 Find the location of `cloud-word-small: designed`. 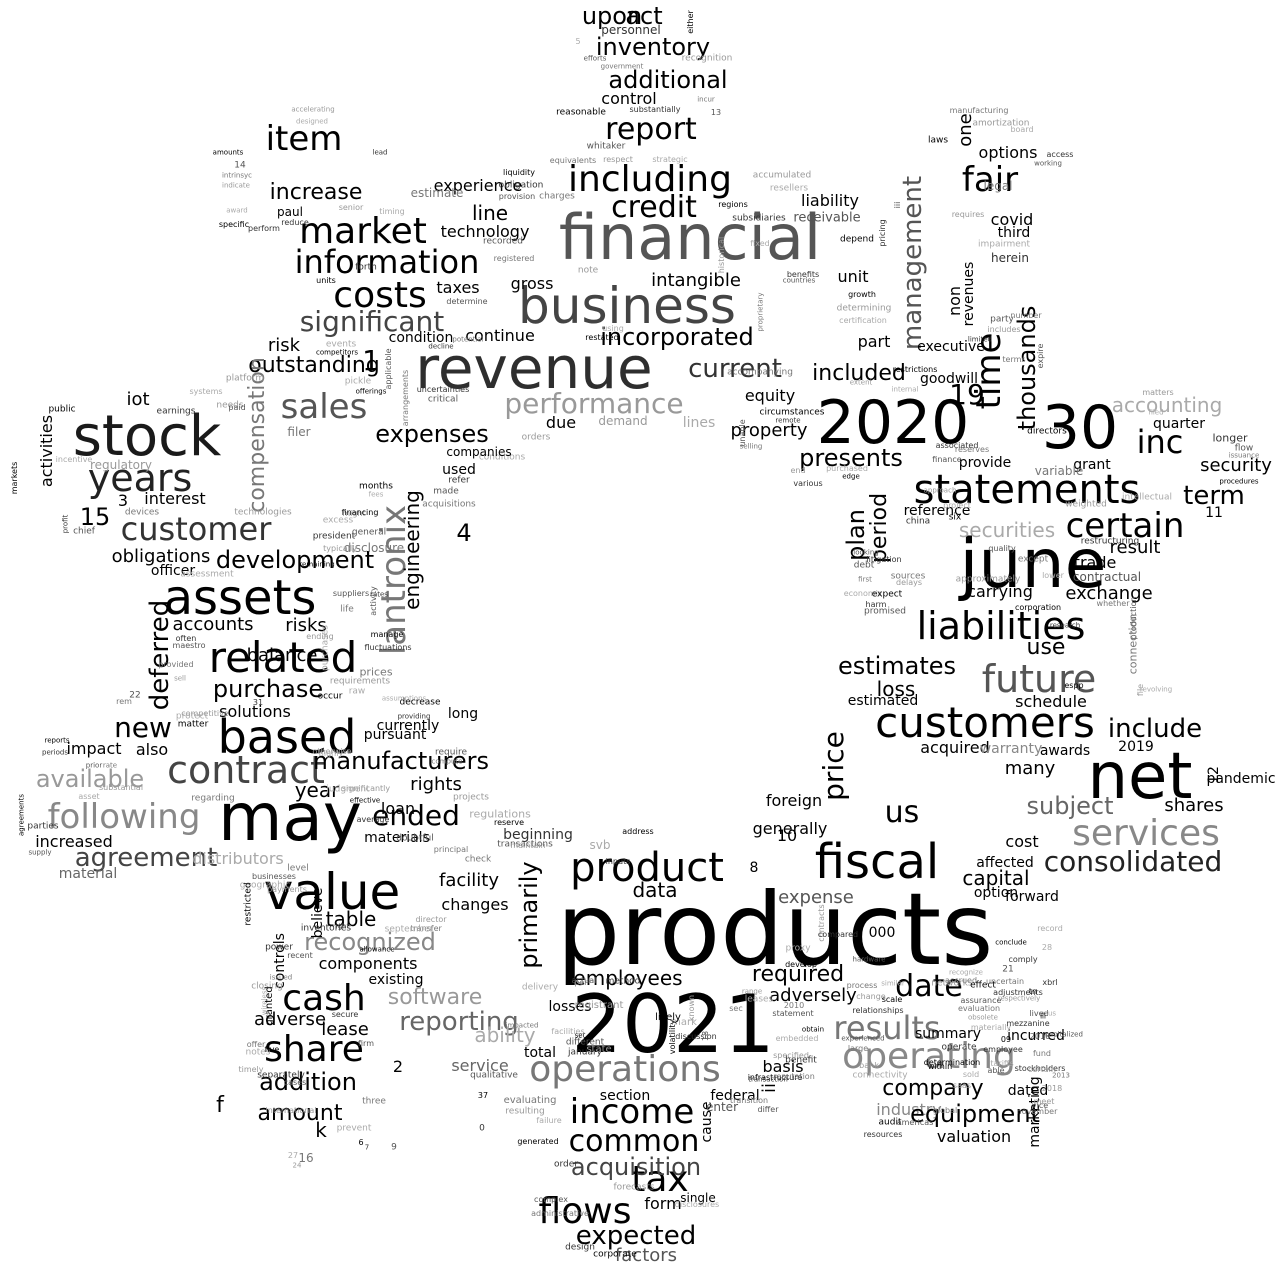

cloud-word-small: designed is located at coordinates (312, 121).